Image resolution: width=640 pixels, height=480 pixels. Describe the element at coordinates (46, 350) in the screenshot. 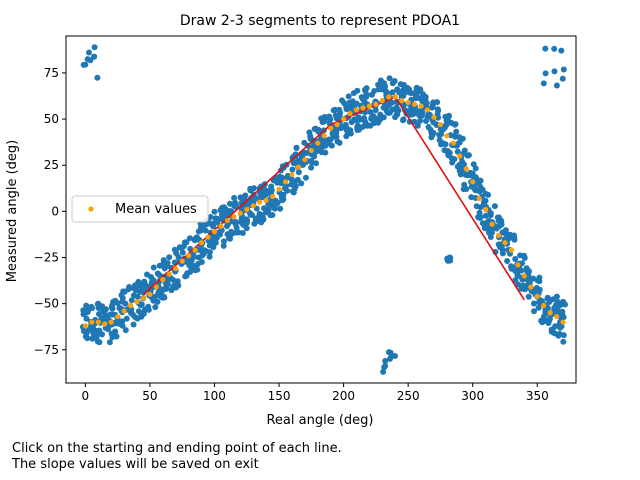

I see `y-tick-label: −75` at that location.